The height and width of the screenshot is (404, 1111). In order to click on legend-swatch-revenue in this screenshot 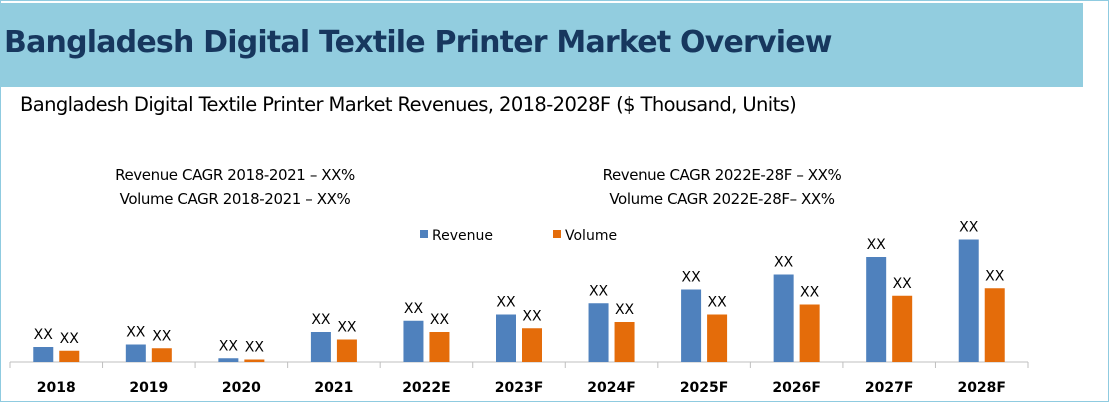, I will do `click(424, 234)`.